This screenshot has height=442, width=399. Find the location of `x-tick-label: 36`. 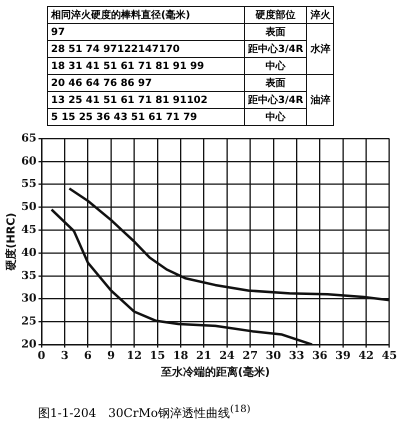

x-tick-label: 36 is located at coordinates (320, 355).